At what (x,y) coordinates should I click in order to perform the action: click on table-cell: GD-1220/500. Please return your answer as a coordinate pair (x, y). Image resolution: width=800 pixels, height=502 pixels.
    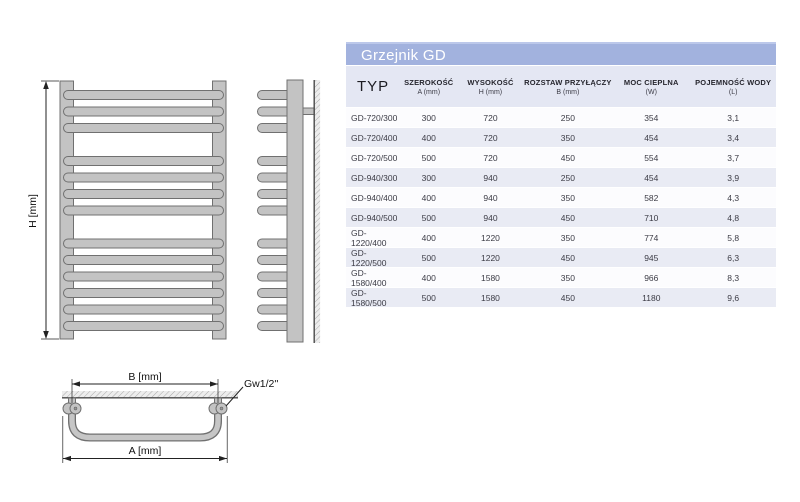
    Looking at the image, I should click on (369, 257).